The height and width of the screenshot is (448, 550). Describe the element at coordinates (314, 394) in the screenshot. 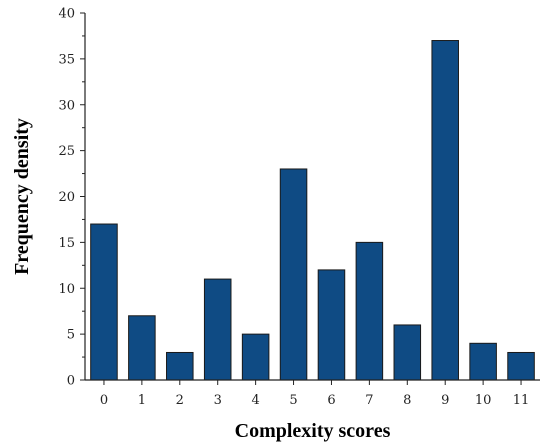

I see `x-axis-ticks: 0 1 2 3 4 5 6 7 8 9 10 11` at that location.